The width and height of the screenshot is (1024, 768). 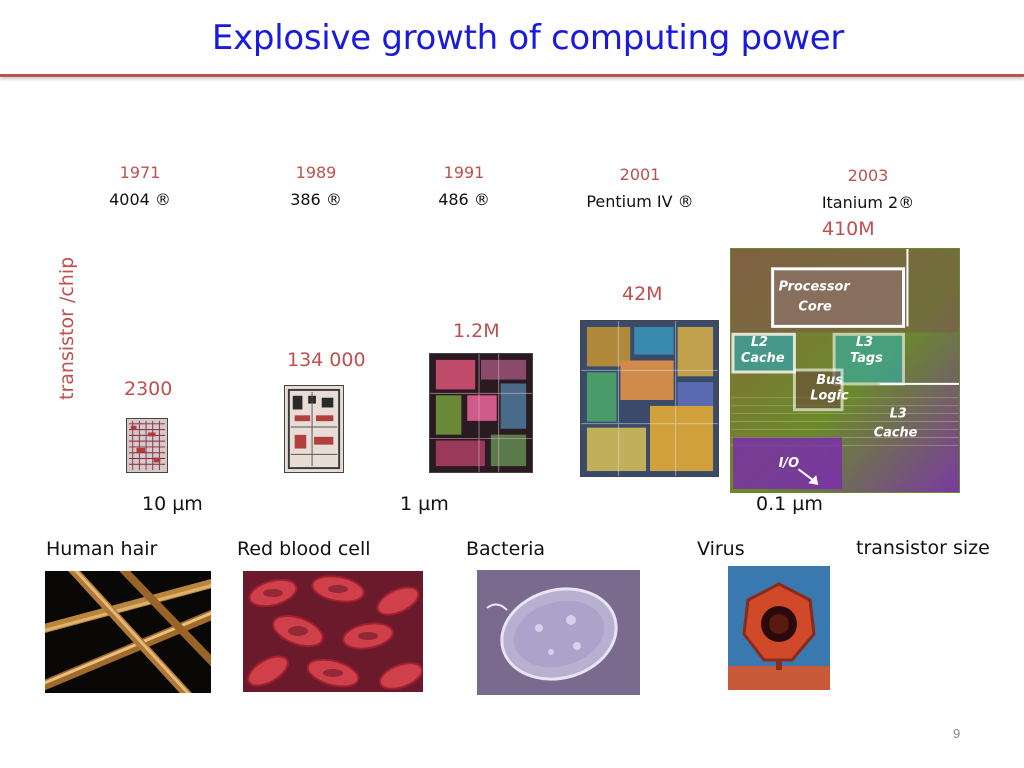 I want to click on bacteria-photo, so click(x=558, y=632).